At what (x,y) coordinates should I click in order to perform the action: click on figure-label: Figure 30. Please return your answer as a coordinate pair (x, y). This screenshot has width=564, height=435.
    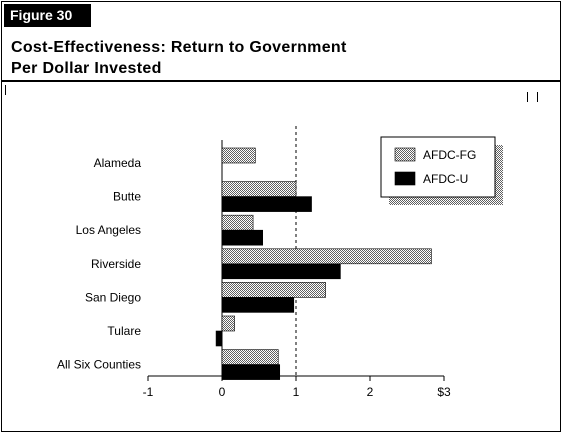
    Looking at the image, I should click on (47, 15).